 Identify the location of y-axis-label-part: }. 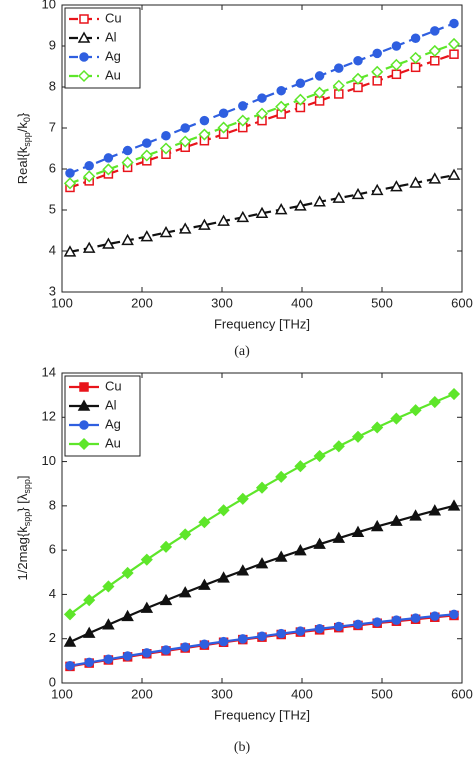
(22, 114).